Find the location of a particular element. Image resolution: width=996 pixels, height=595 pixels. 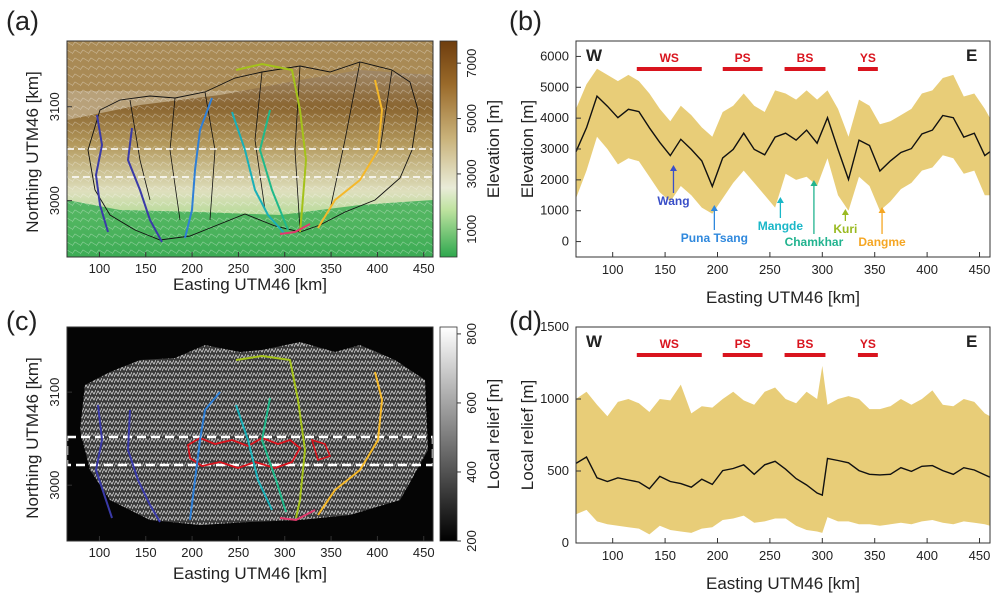

panel-c-label: (c) is located at coordinates (21, 321).